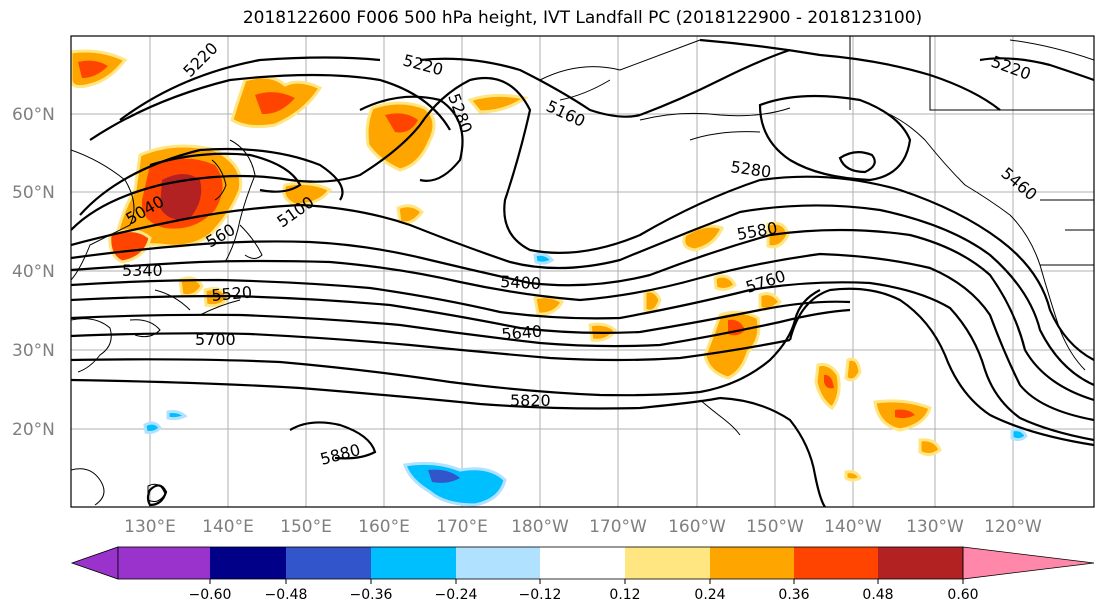 The width and height of the screenshot is (1105, 601). Describe the element at coordinates (150, 527) in the screenshot. I see `lon-label: 130°E` at that location.